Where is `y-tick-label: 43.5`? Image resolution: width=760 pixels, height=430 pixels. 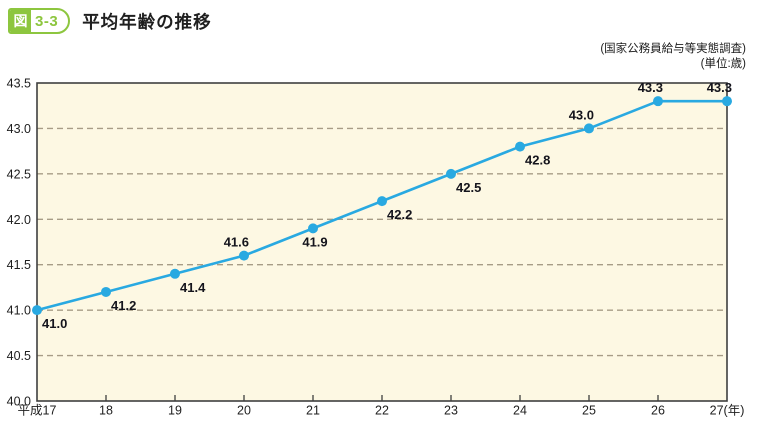
y-tick-label: 43.5 is located at coordinates (19, 84).